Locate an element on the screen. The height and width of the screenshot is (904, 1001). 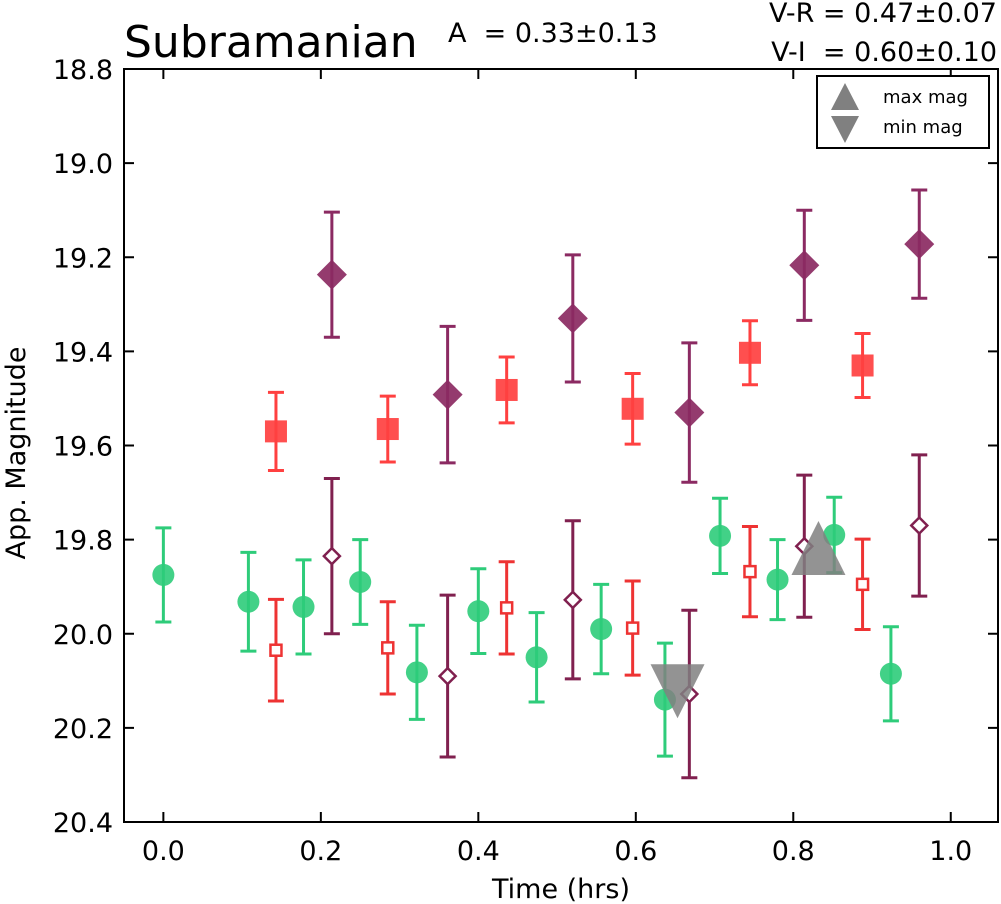
chart-title: Subramanian is located at coordinates (271, 42).